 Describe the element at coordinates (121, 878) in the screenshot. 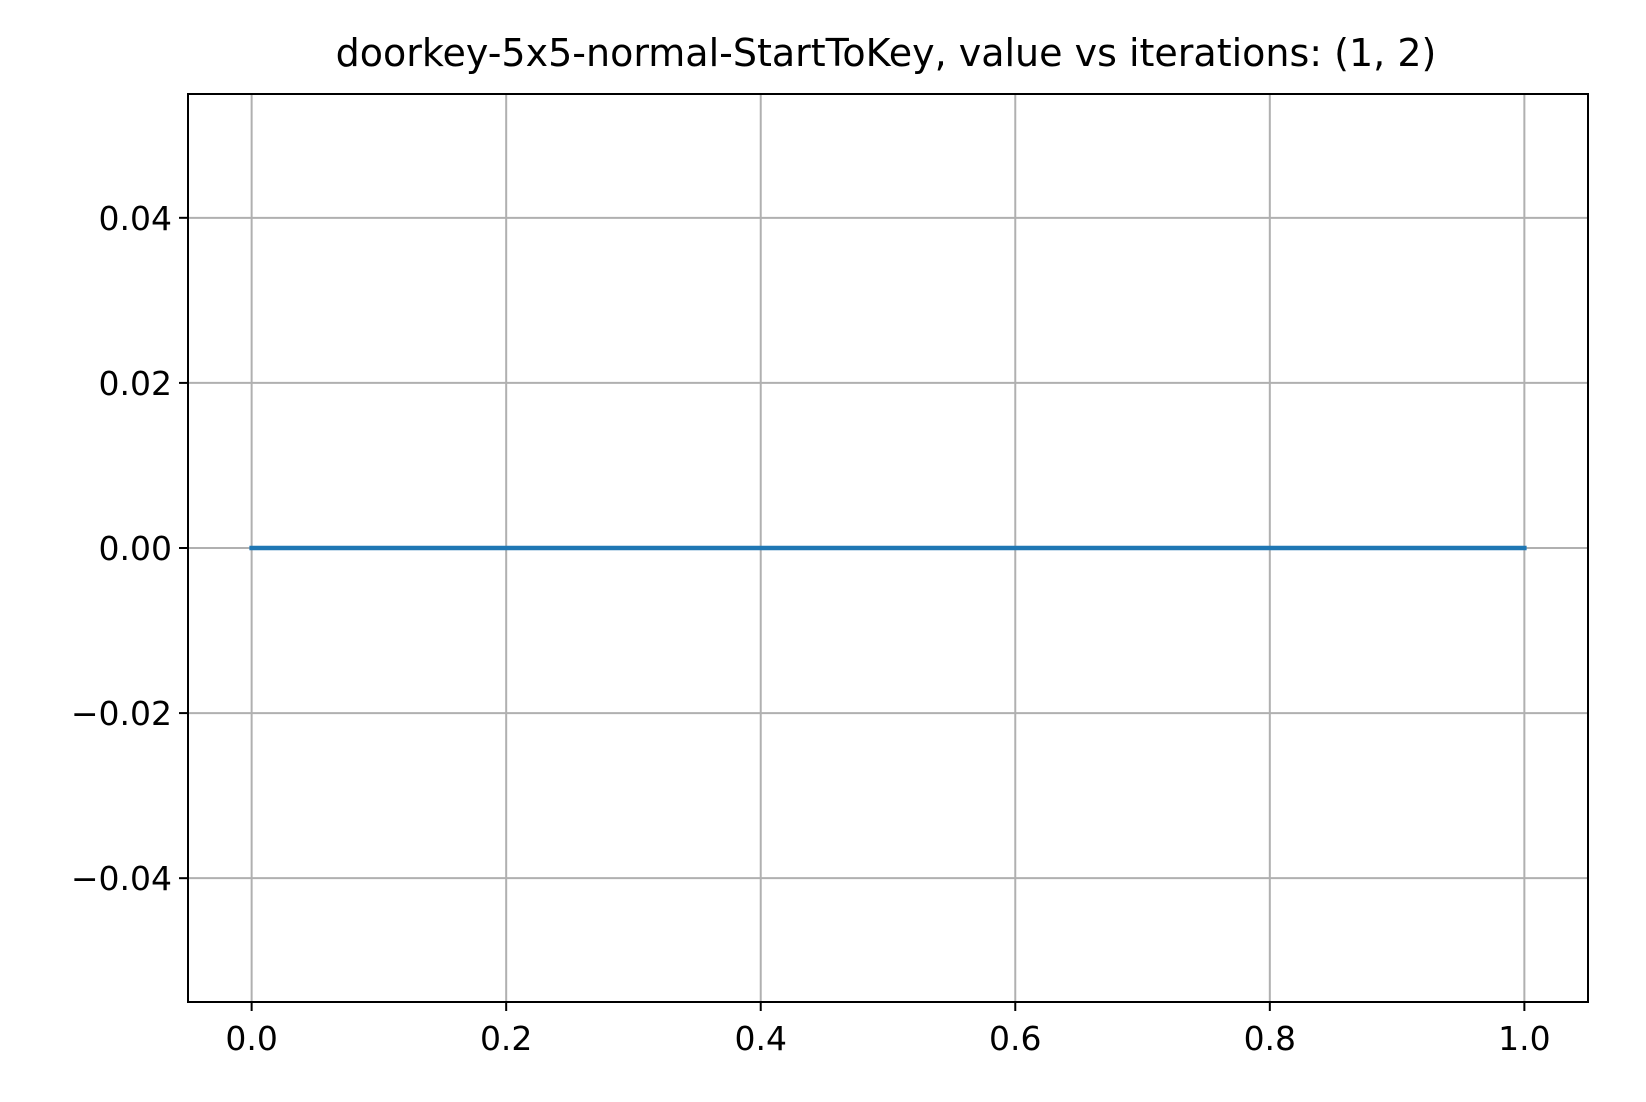

I see `y-tick-label: −0.04` at that location.